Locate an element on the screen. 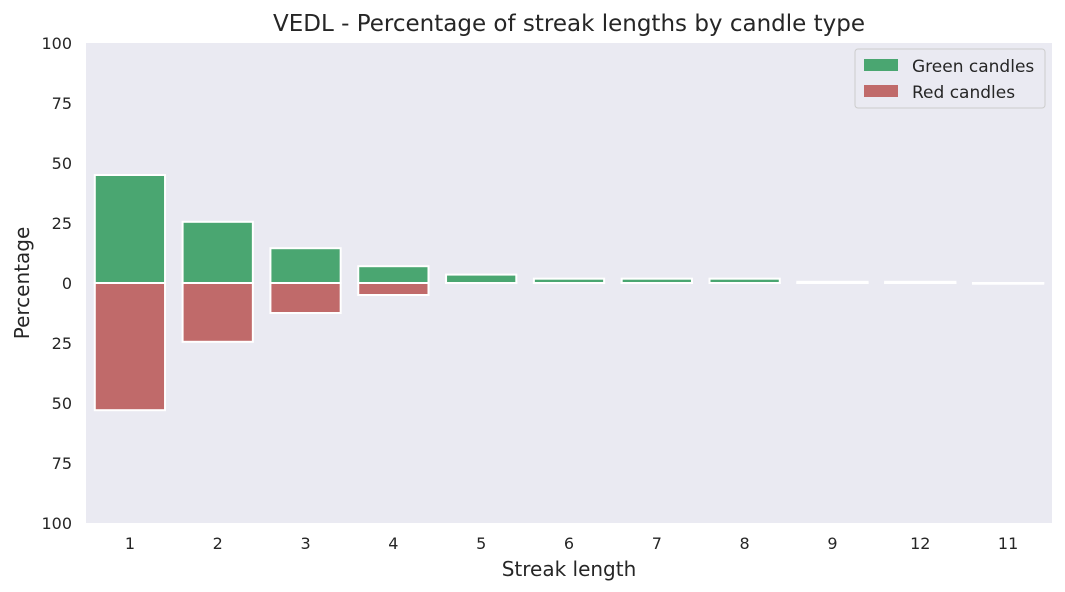 The height and width of the screenshot is (592, 1065). y-tick-label: 0 is located at coordinates (67, 283).